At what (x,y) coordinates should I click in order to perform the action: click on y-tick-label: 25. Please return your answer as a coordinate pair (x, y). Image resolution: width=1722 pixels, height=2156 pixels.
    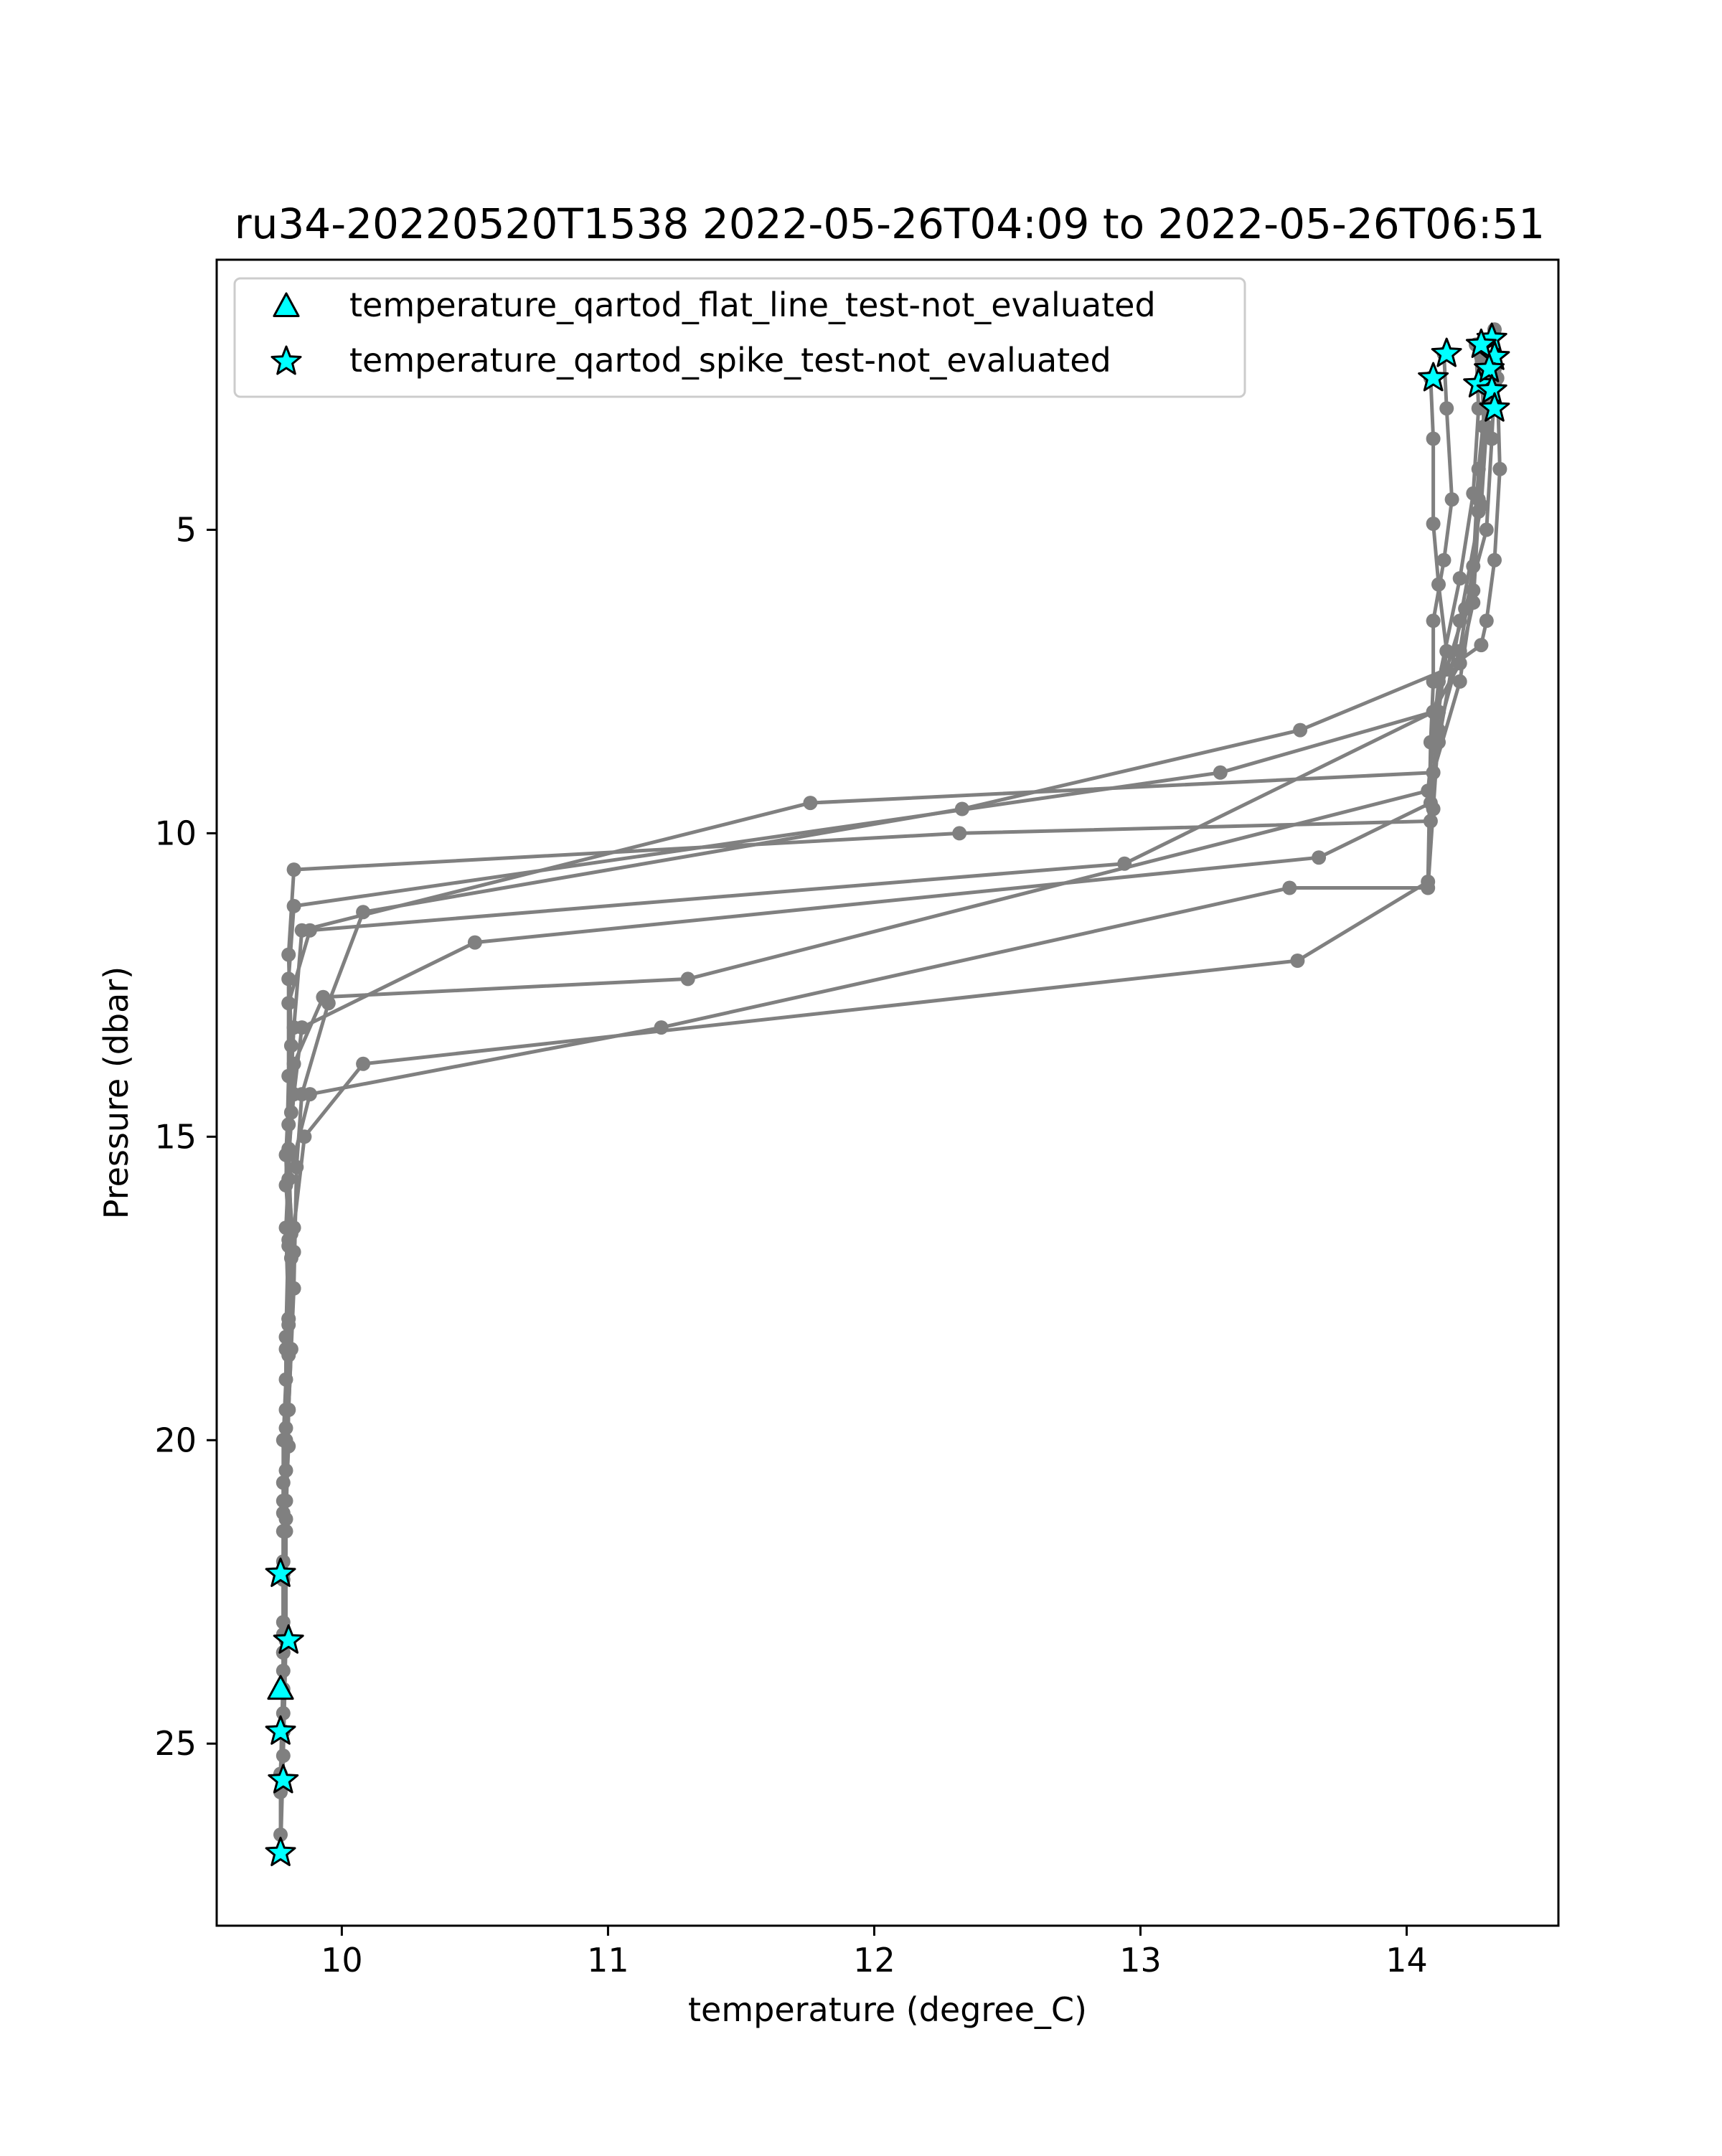
    Looking at the image, I should click on (175, 1744).